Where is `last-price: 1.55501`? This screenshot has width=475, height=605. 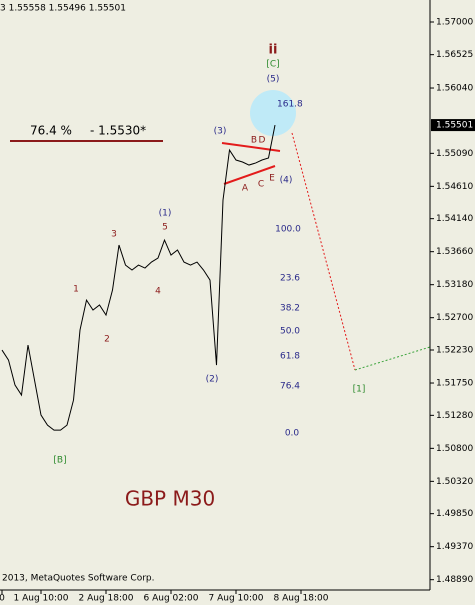
last-price: 1.55501 is located at coordinates (454, 126).